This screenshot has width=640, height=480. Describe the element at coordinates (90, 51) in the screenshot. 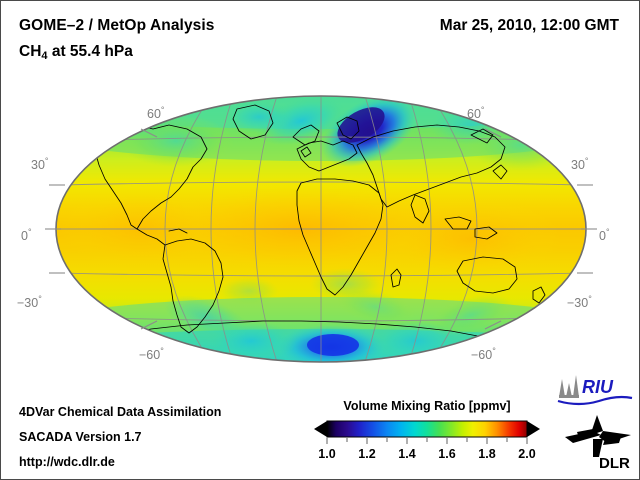

I see `species-level: at 55.4 hPa` at that location.